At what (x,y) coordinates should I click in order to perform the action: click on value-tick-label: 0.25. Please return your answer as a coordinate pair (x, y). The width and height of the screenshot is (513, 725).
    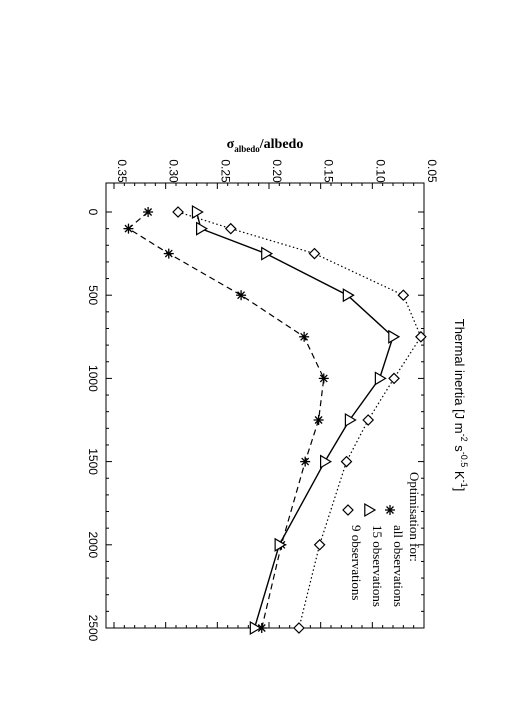
    Looking at the image, I should click on (225, 171).